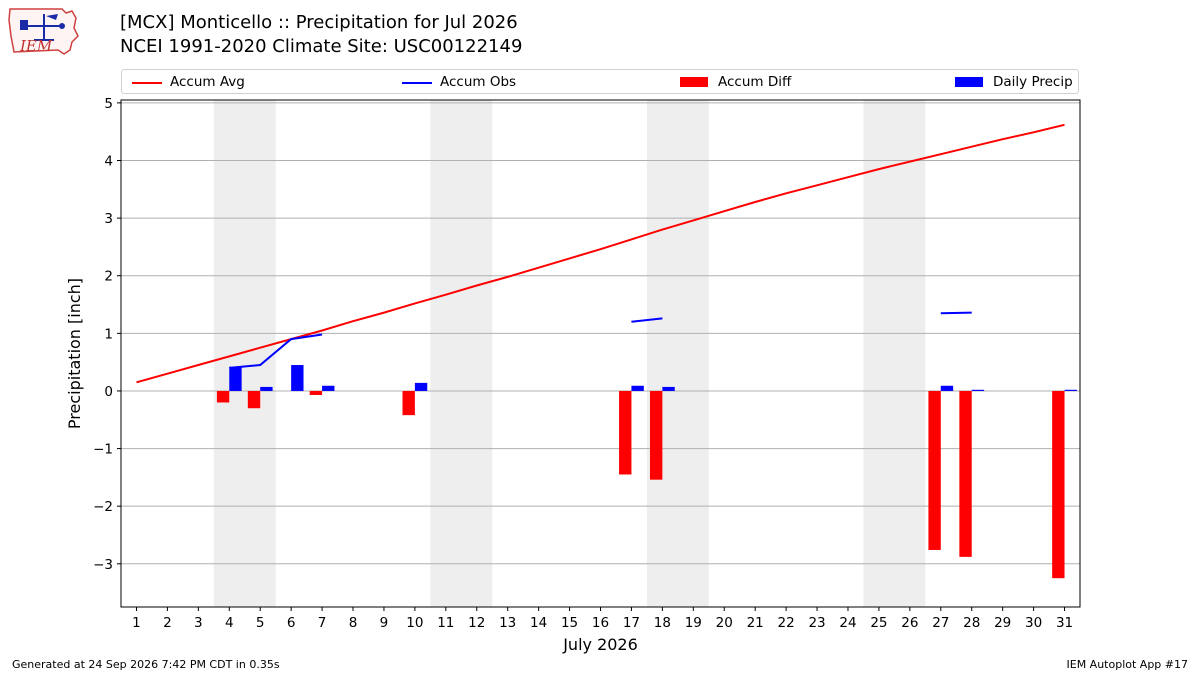 This screenshot has height=675, width=1200. What do you see at coordinates (43, 31) in the screenshot?
I see `iem-logo-icon: IEM` at bounding box center [43, 31].